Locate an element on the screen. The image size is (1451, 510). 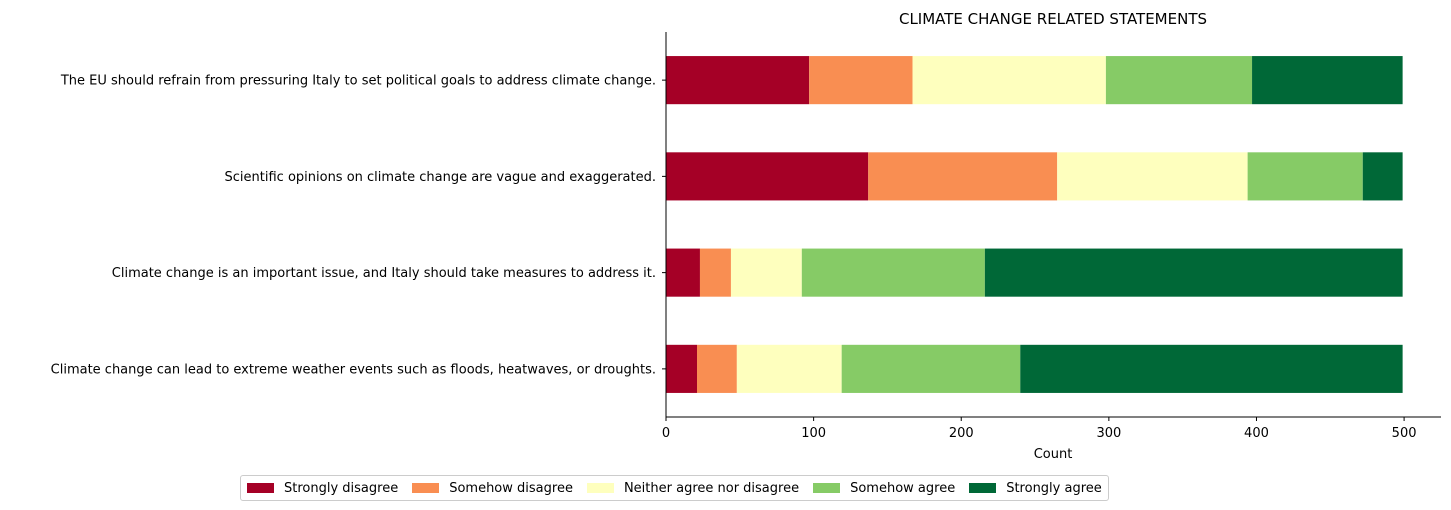
x-tick-label: 500 is located at coordinates (1404, 433).